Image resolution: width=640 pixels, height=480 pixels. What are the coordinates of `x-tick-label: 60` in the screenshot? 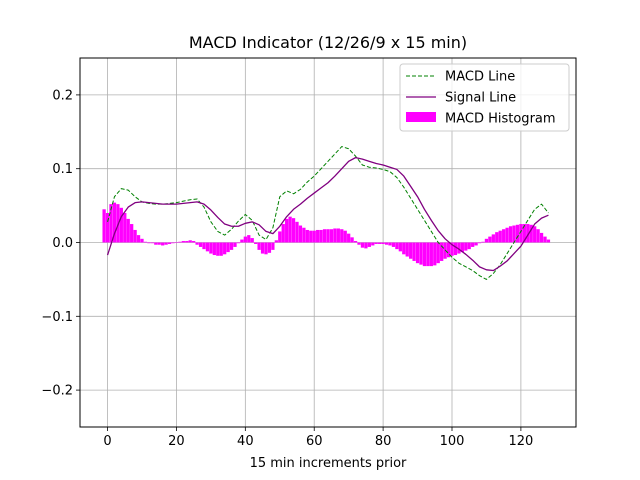 It's located at (314, 441).